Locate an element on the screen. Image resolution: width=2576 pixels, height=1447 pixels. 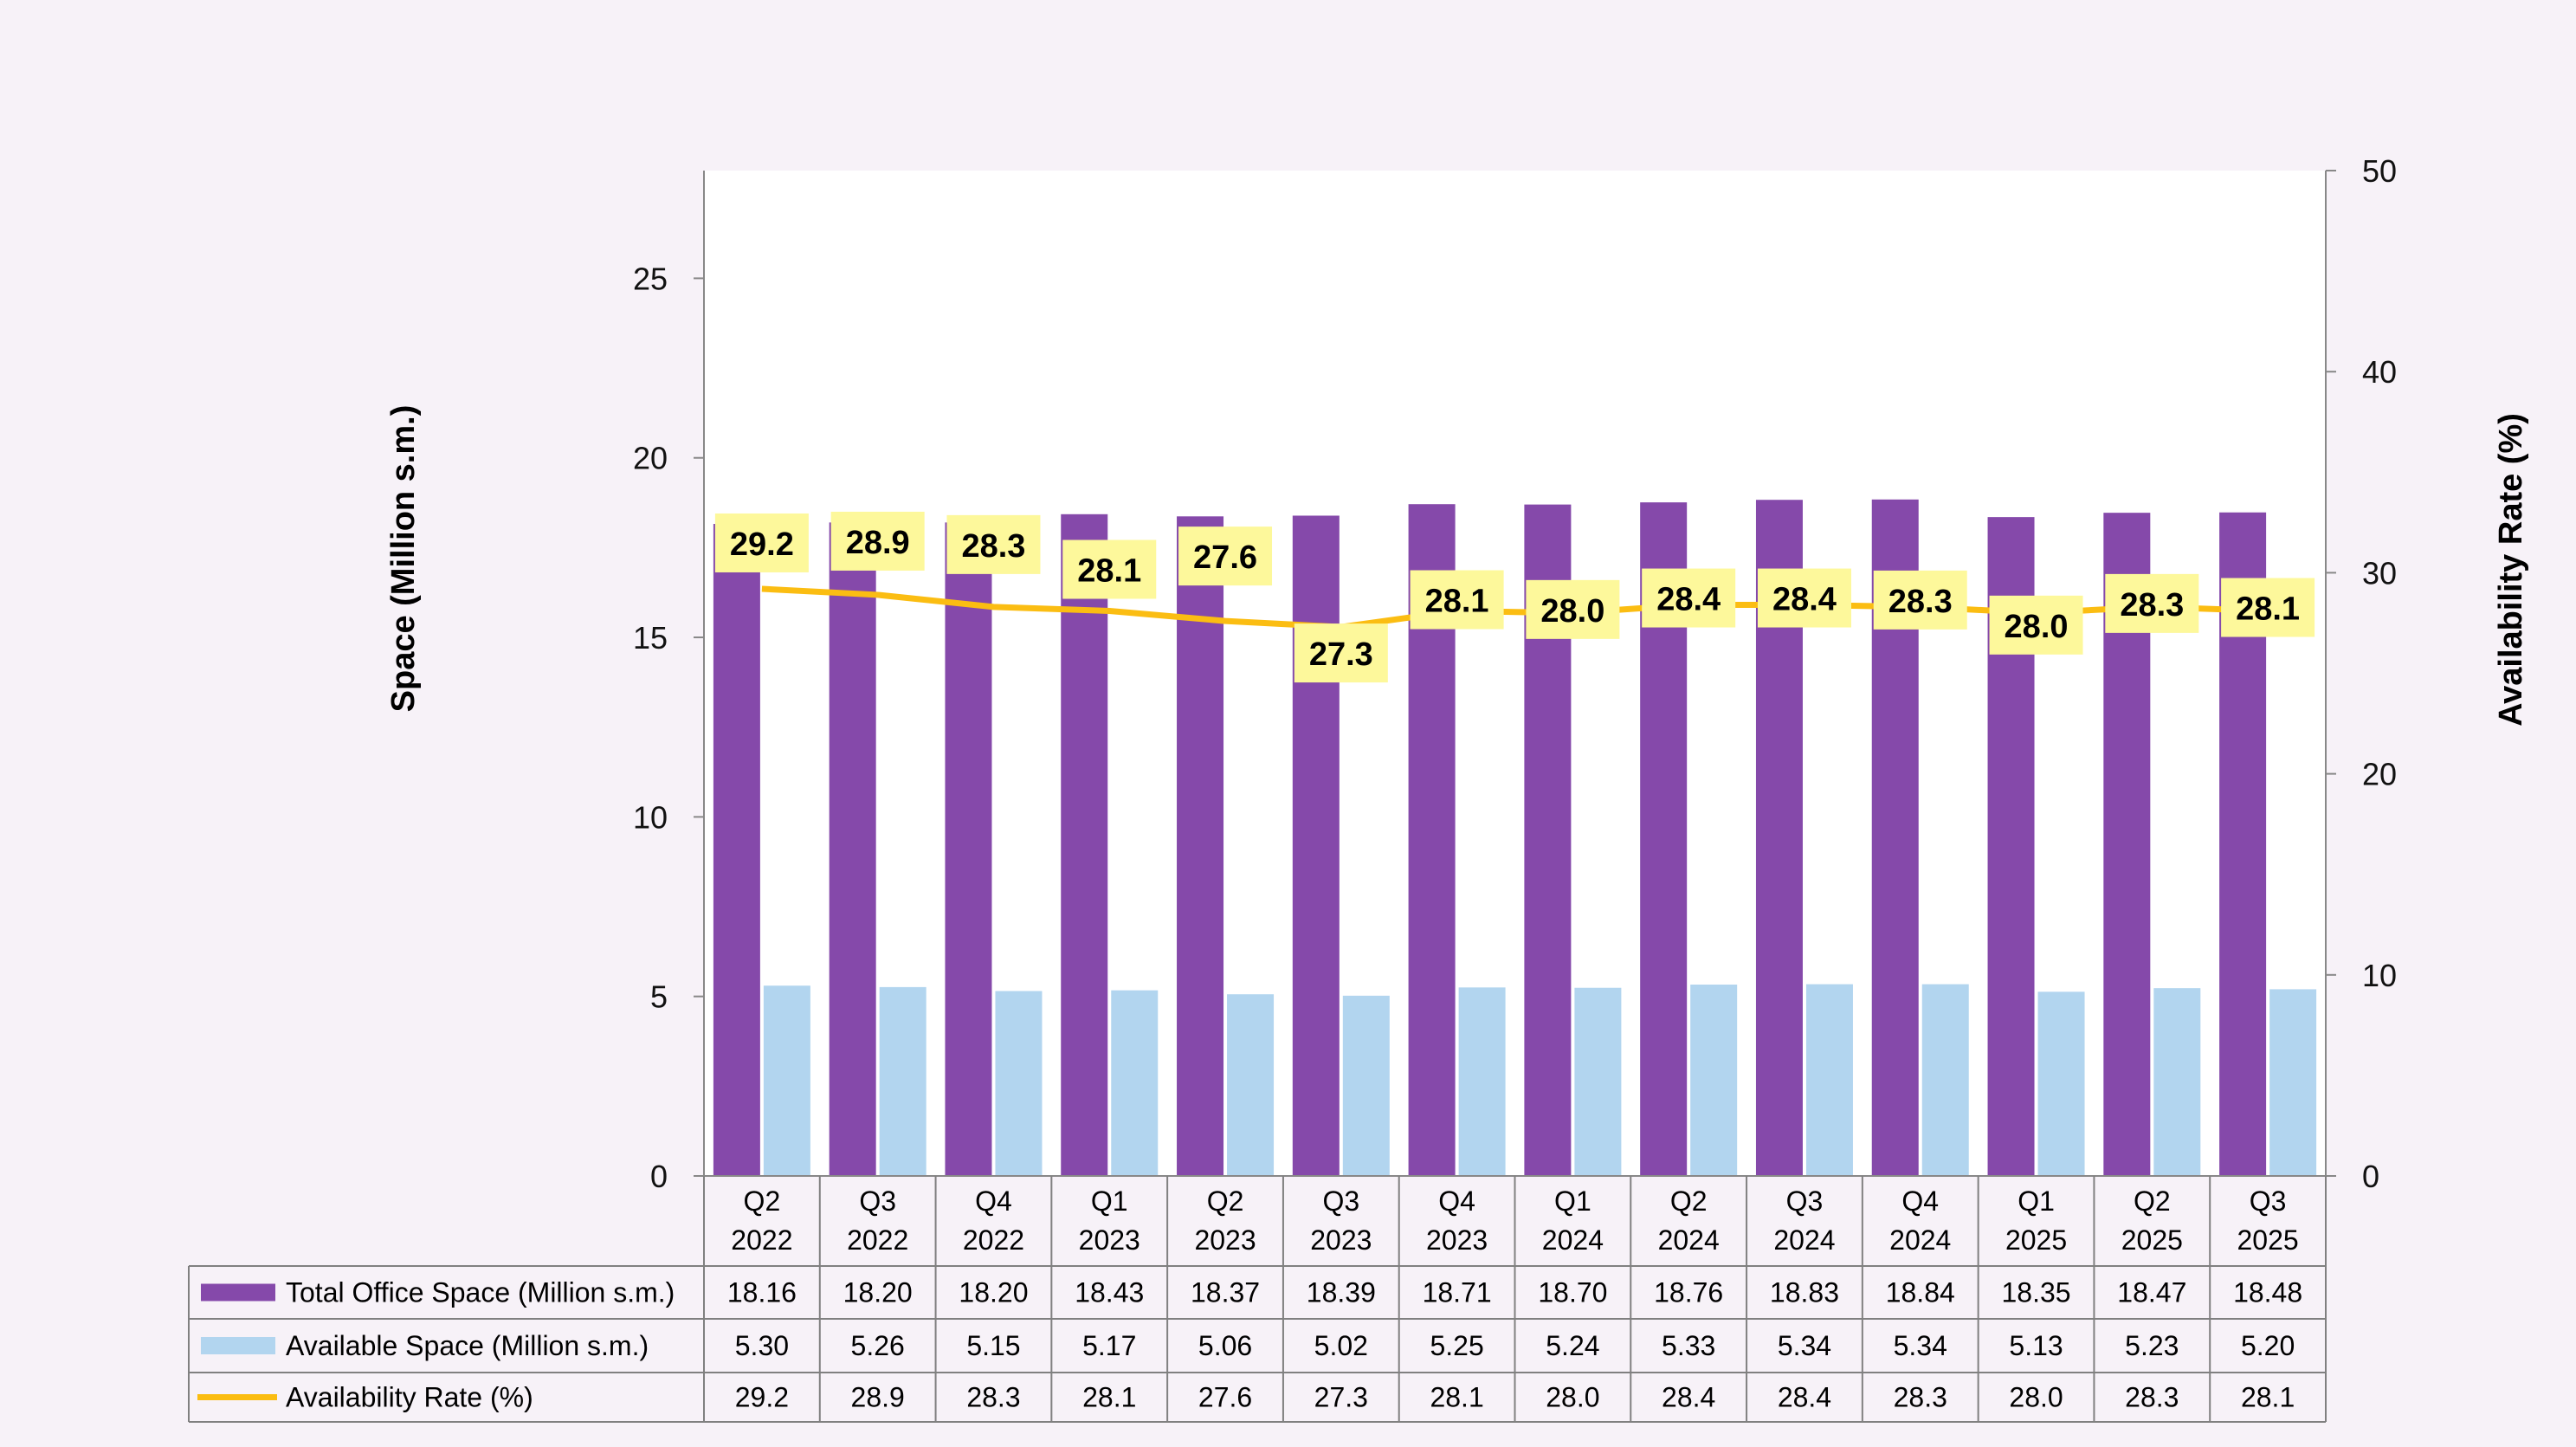
table-cell: 28.3 is located at coordinates (1920, 1397).